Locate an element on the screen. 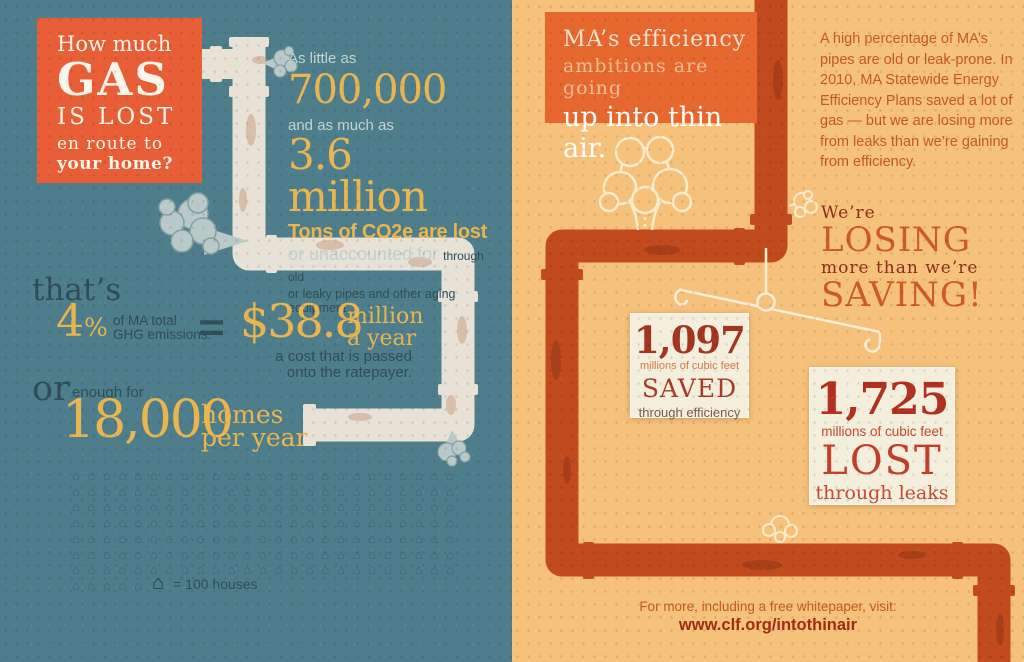 The image size is (1024, 662). homes-unit: homes per year is located at coordinates (254, 426).